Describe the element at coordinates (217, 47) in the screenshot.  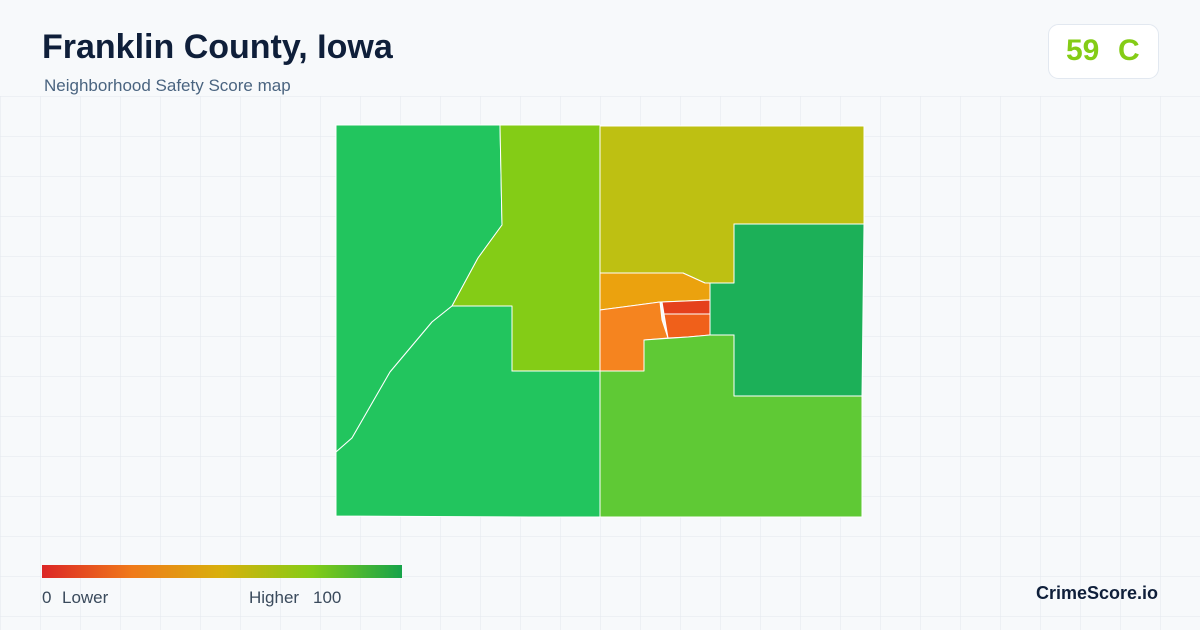
I see `title: Franklin County, Iowa` at that location.